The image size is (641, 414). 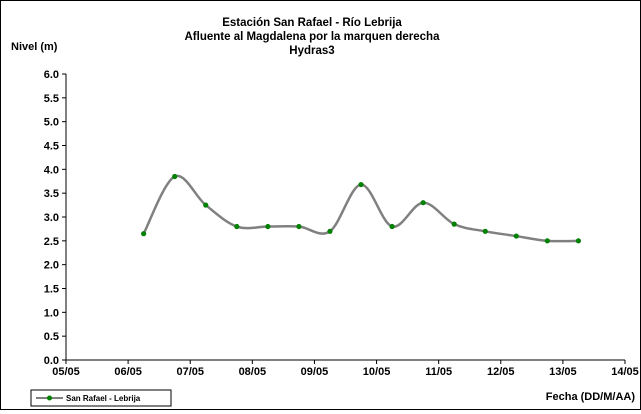 I want to click on y-tick-label: 6.0, so click(x=51, y=75).